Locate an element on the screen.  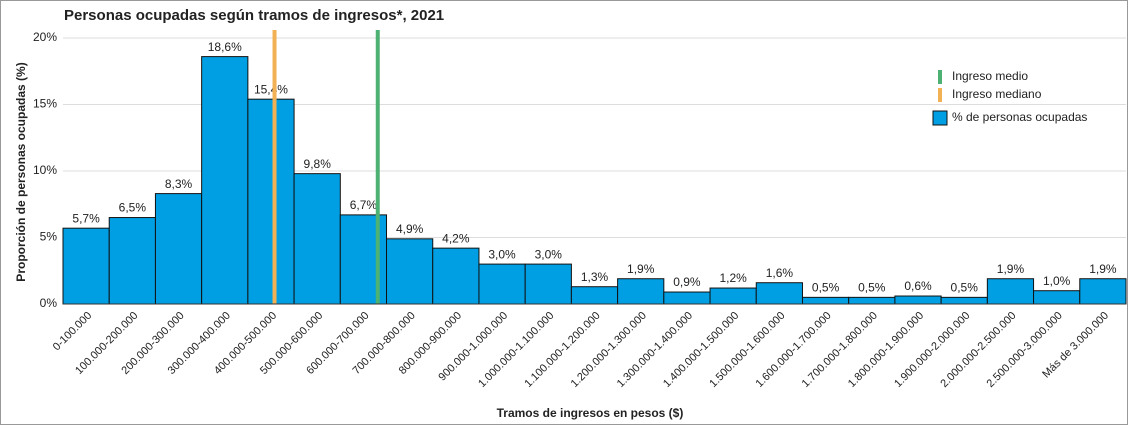
y-tick-label: 5% is located at coordinates (49, 237).